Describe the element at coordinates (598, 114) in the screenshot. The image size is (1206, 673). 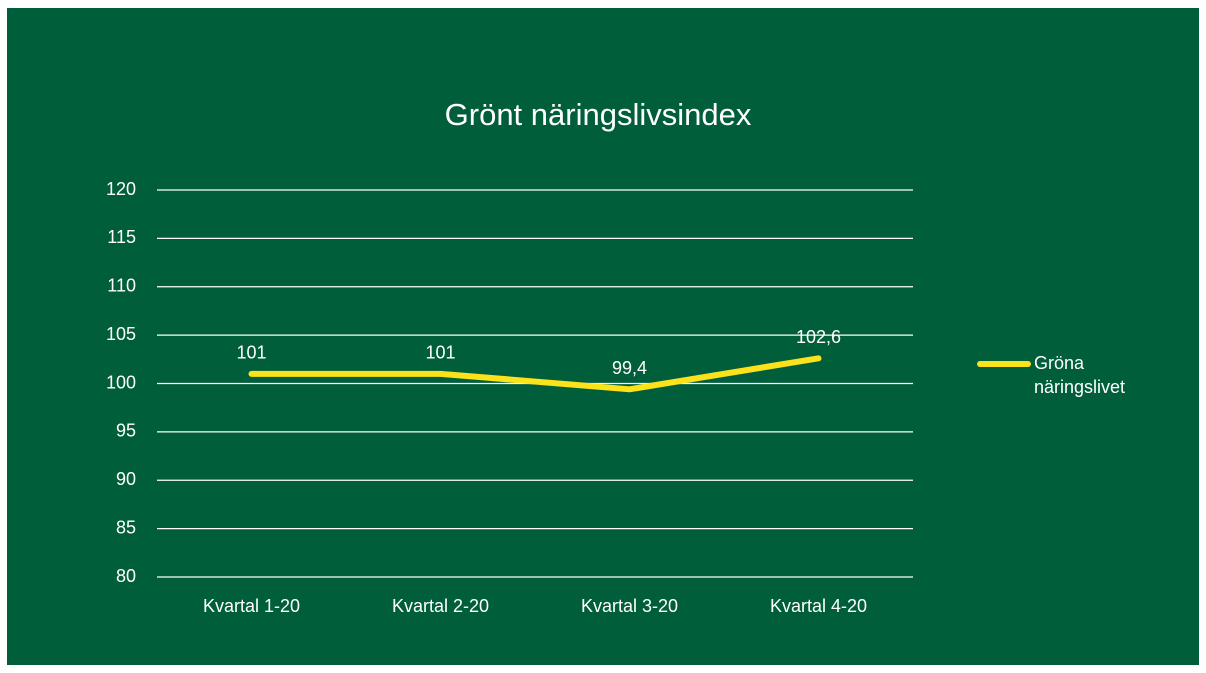
I see `chart-title: Grönt näringslivsindex` at that location.